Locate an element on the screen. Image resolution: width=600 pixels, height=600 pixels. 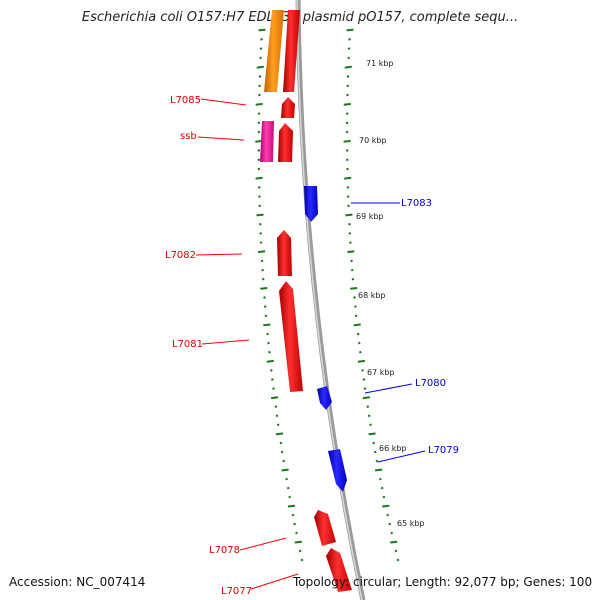
gene-label-l7083: L7083 is located at coordinates (416, 203).